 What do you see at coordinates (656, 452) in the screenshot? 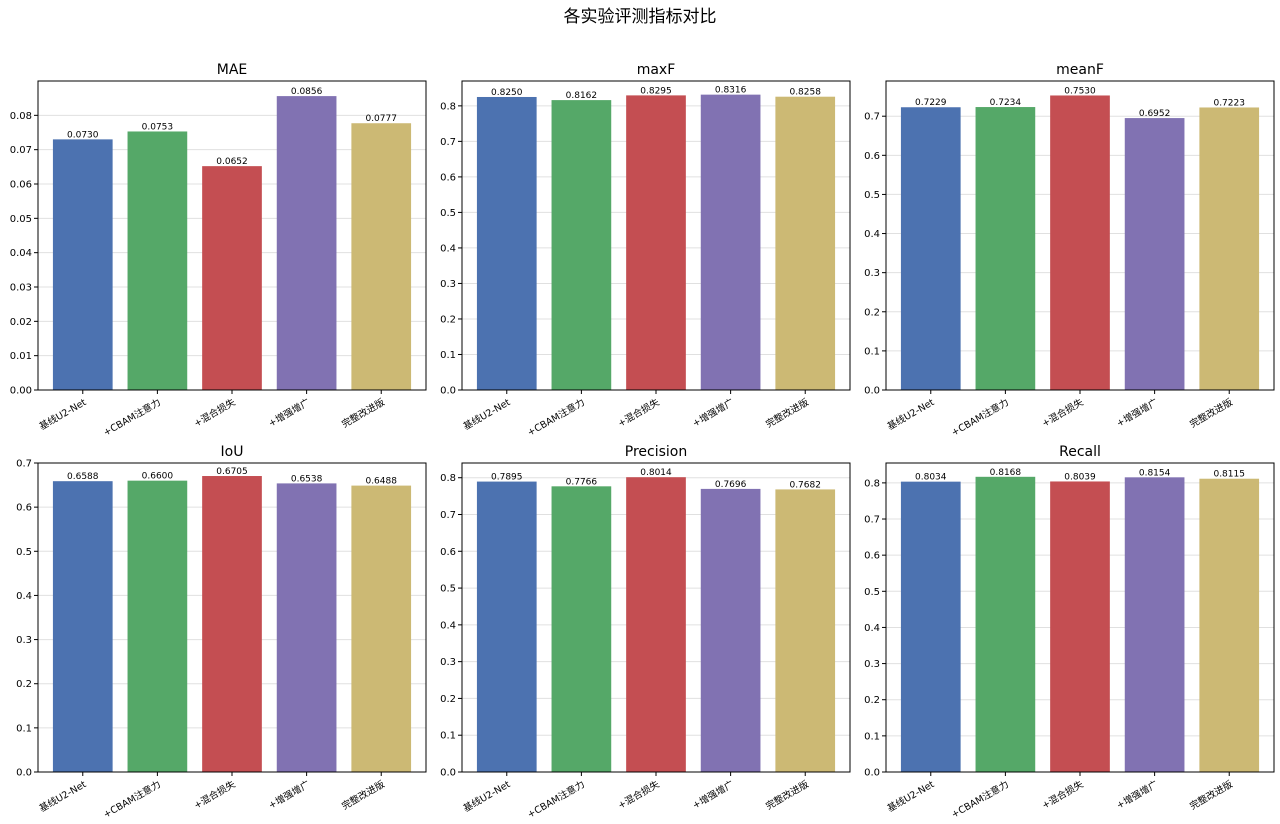
I see `subplot-title: Precision` at bounding box center [656, 452].